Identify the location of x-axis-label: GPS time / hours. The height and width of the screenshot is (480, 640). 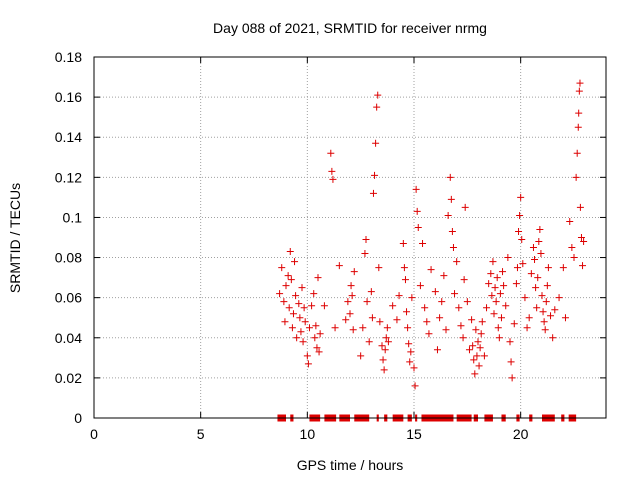
(350, 465).